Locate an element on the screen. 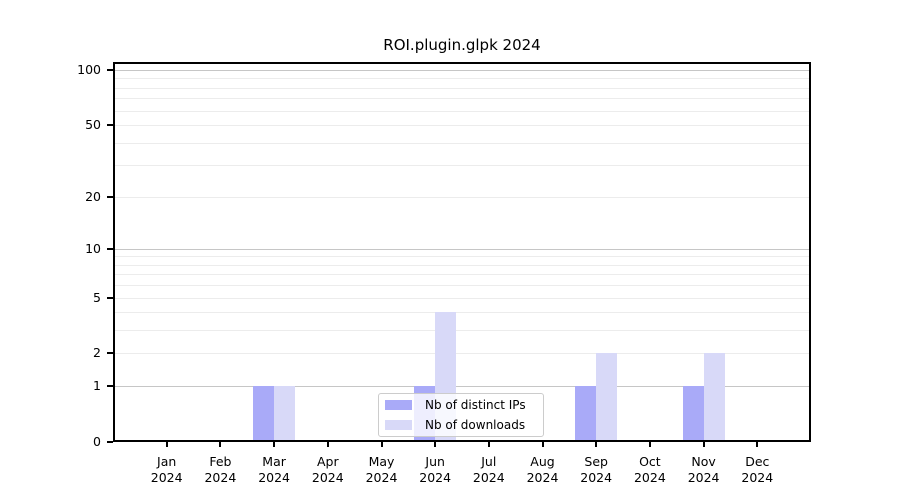 Image resolution: width=900 pixels, height=500 pixels. y-axis-tick-label: 0 is located at coordinates (97, 441).